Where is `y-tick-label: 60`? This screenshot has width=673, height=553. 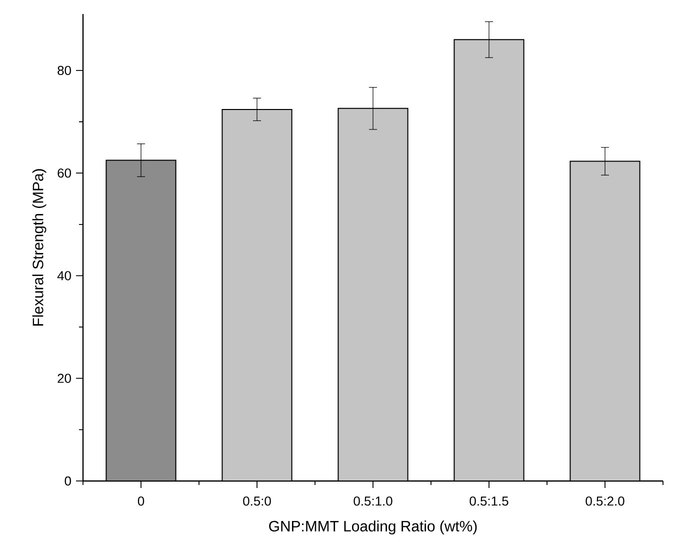 y-tick-label: 60 is located at coordinates (64, 173).